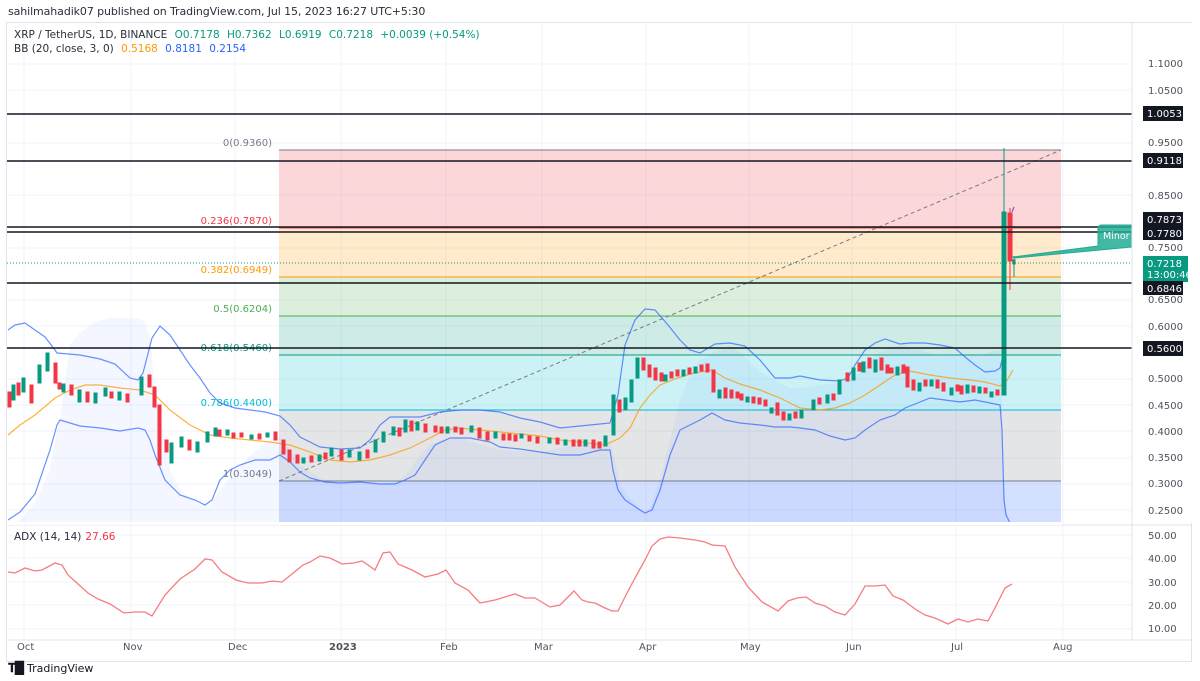 Image resolution: width=1200 pixels, height=681 pixels. What do you see at coordinates (1162, 583) in the screenshot?
I see `adx-tick-30: 30.00` at bounding box center [1162, 583].